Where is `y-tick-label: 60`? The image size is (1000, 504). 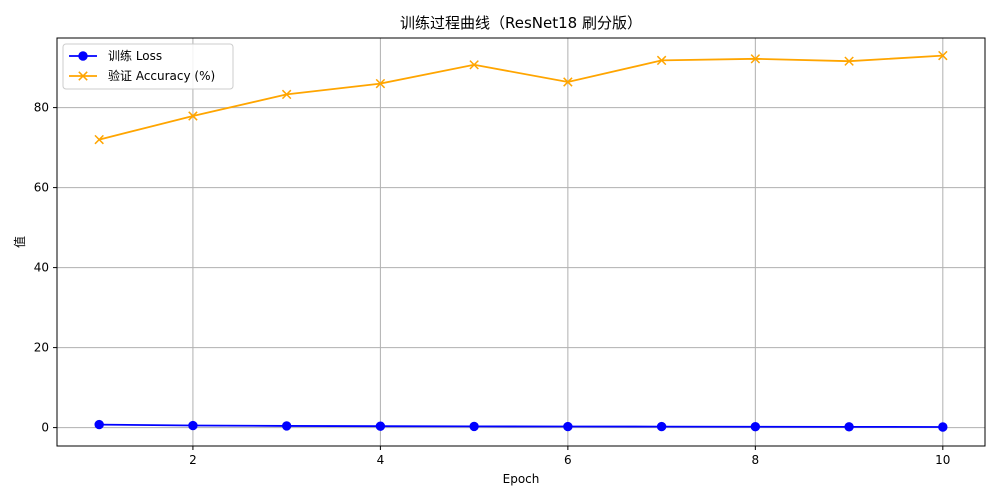
y-tick-label: 60 is located at coordinates (41, 188).